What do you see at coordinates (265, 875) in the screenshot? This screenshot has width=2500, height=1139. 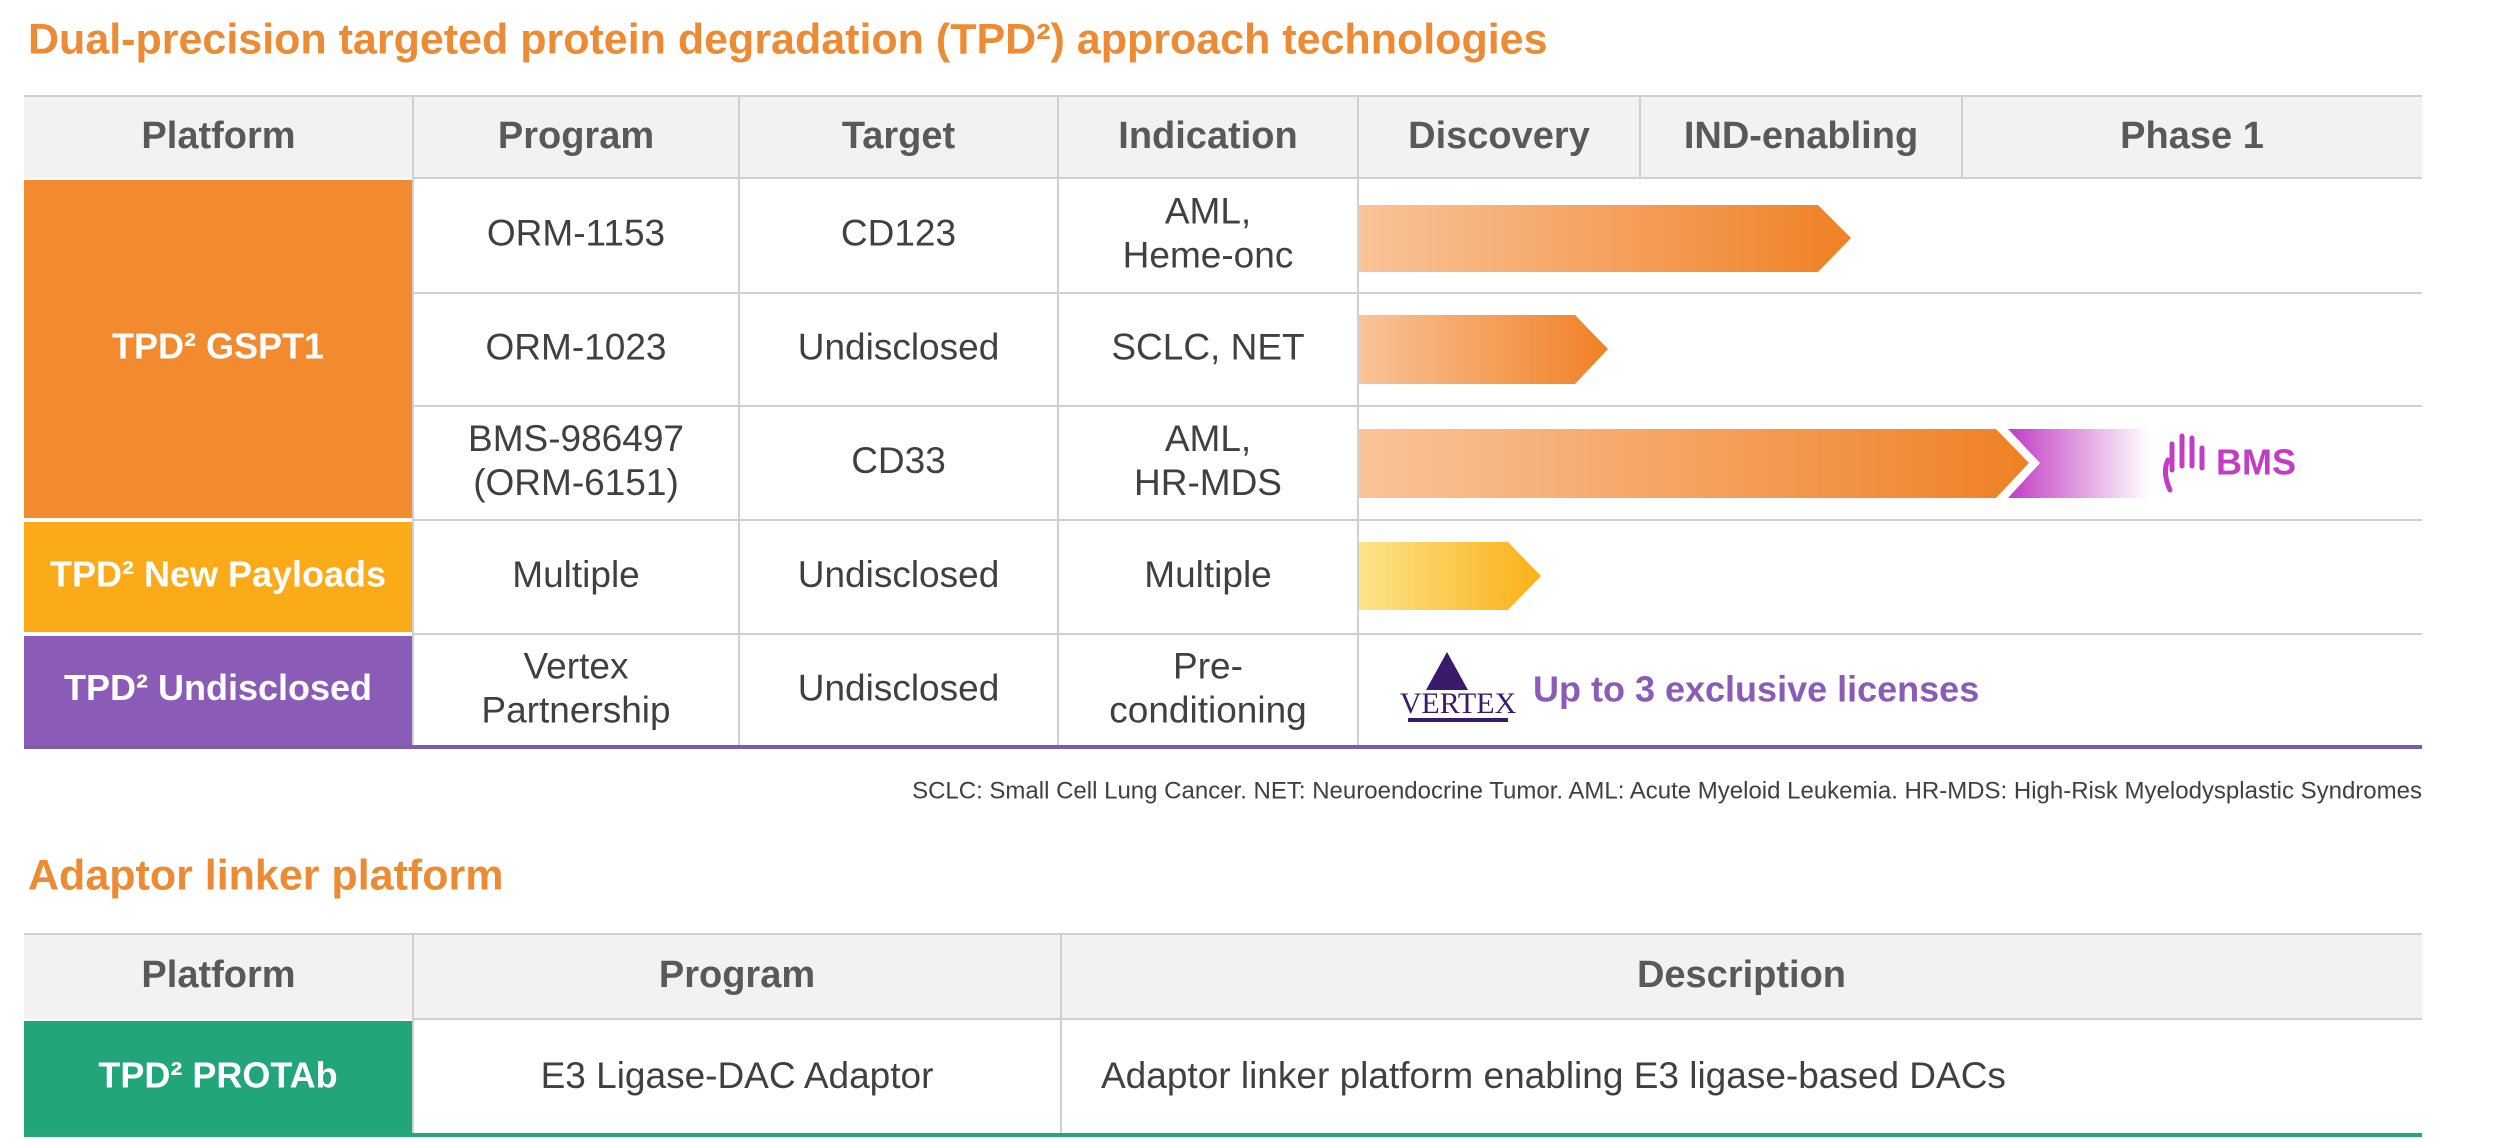 I see `text: Adaptor linker platform` at bounding box center [265, 875].